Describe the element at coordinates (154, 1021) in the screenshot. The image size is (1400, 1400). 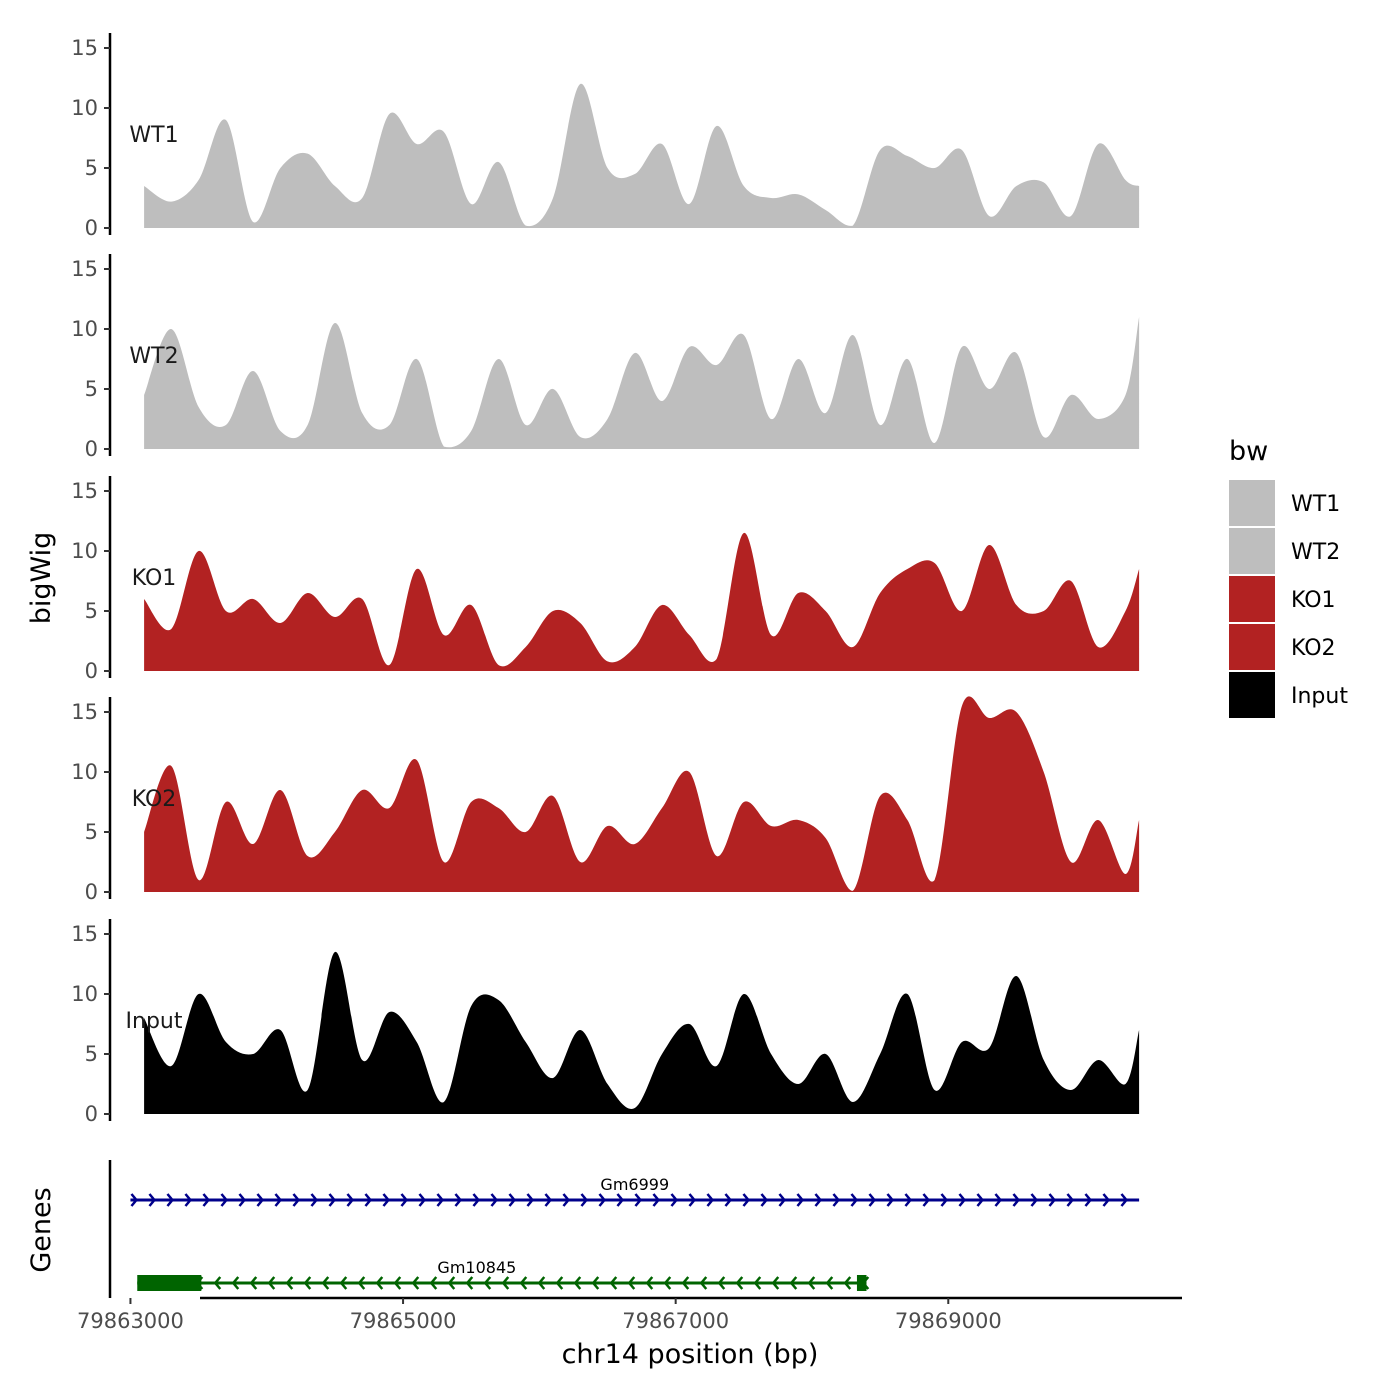
I see `track-label-input: Input` at that location.